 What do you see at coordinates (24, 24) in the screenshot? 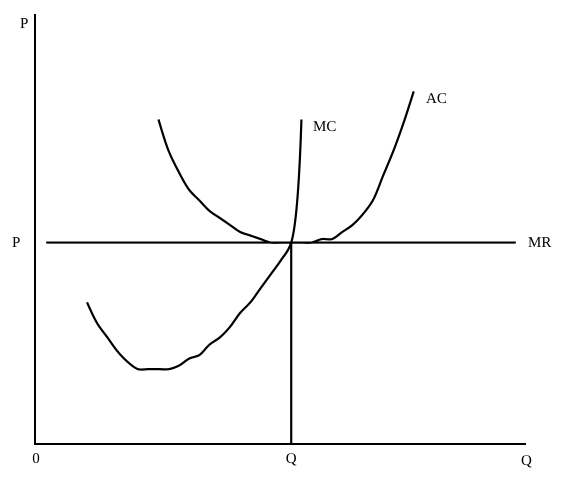
I see `y-axis-title: P` at bounding box center [24, 24].